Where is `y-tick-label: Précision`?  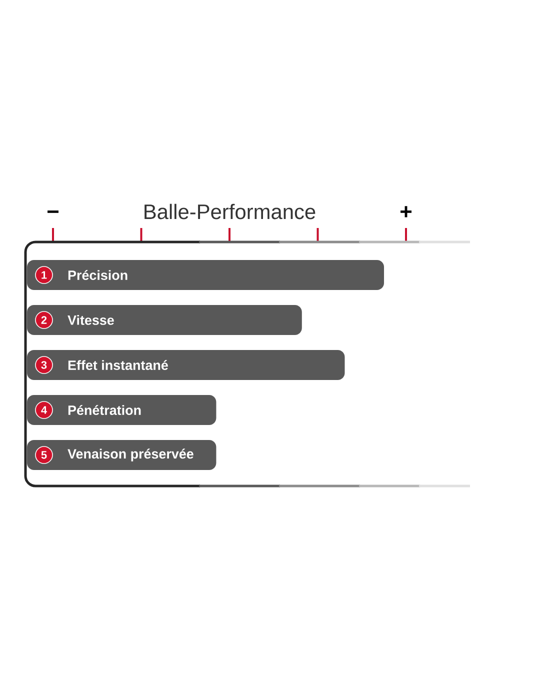 y-tick-label: Précision is located at coordinates (98, 275).